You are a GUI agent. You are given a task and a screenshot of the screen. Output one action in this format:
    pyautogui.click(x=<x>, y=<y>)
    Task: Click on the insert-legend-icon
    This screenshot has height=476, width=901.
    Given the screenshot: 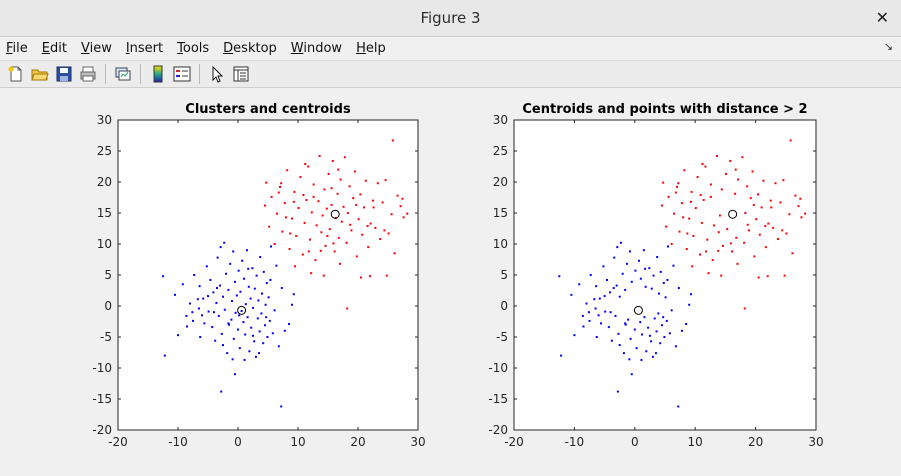 What is the action you would take?
    pyautogui.click(x=182, y=74)
    